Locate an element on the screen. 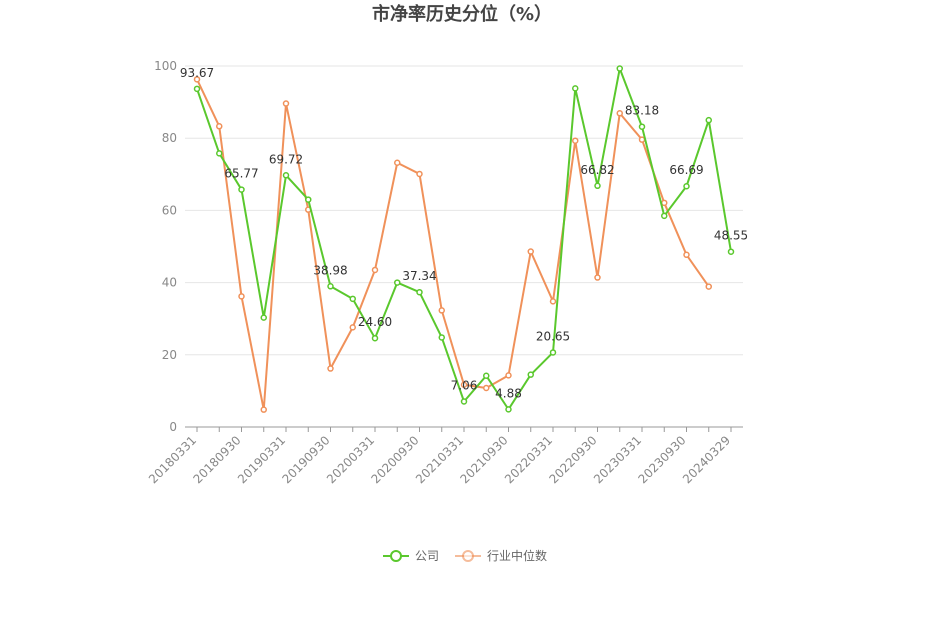 This screenshot has width=935, height=632. data-label: 83.18 is located at coordinates (642, 111).